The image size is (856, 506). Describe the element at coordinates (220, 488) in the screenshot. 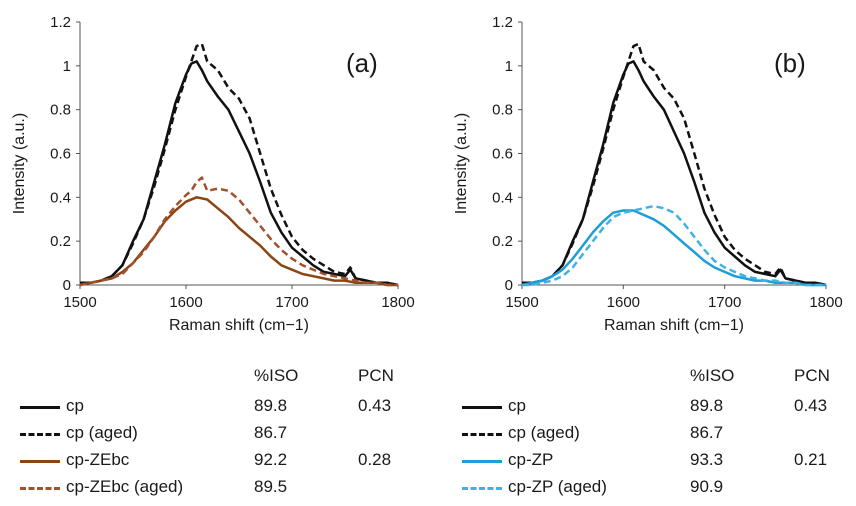

I see `legend-row: cp-ZEbc (aged) 89.5` at that location.